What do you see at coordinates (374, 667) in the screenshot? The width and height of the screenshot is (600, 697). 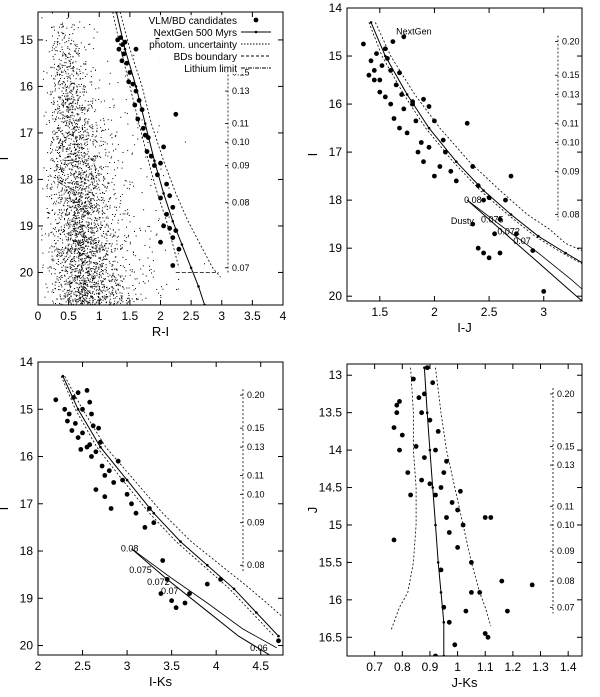 I see `x-tick-label: 0.7` at bounding box center [374, 667].